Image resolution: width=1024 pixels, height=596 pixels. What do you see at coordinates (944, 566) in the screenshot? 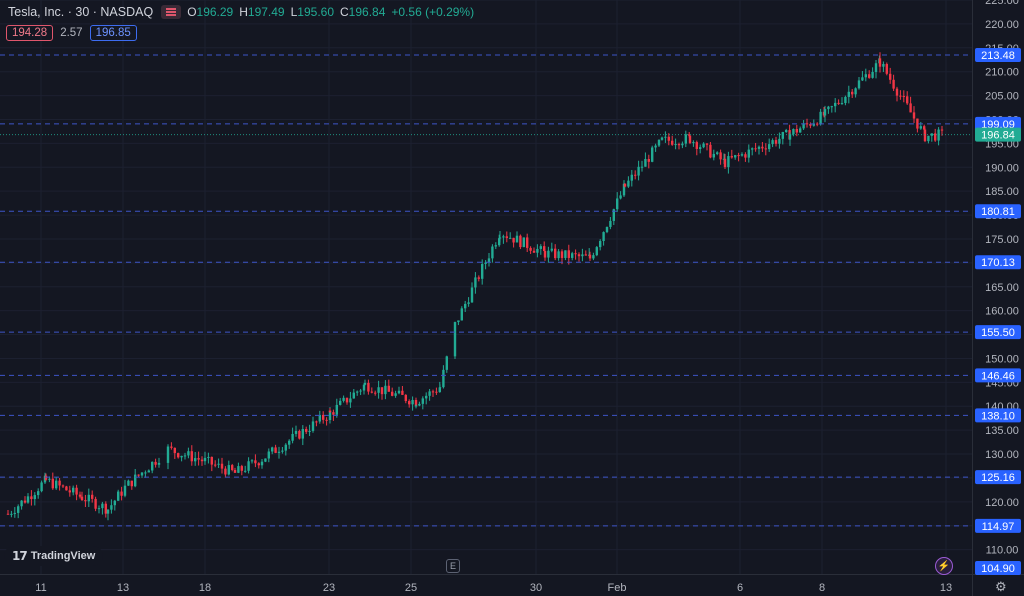
I see `bolt-icon: ⚡` at bounding box center [944, 566].